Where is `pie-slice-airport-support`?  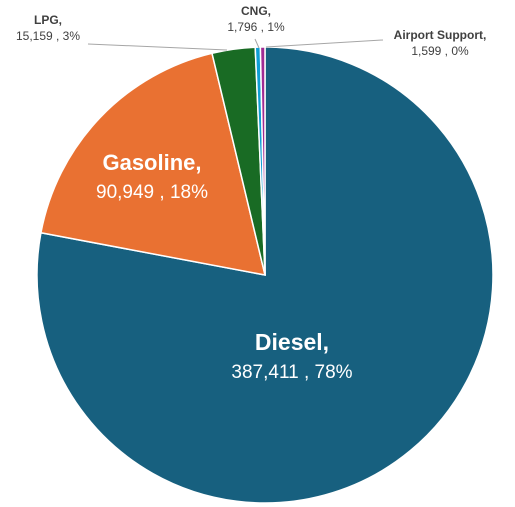
pie-slice-airport-support is located at coordinates (262, 161).